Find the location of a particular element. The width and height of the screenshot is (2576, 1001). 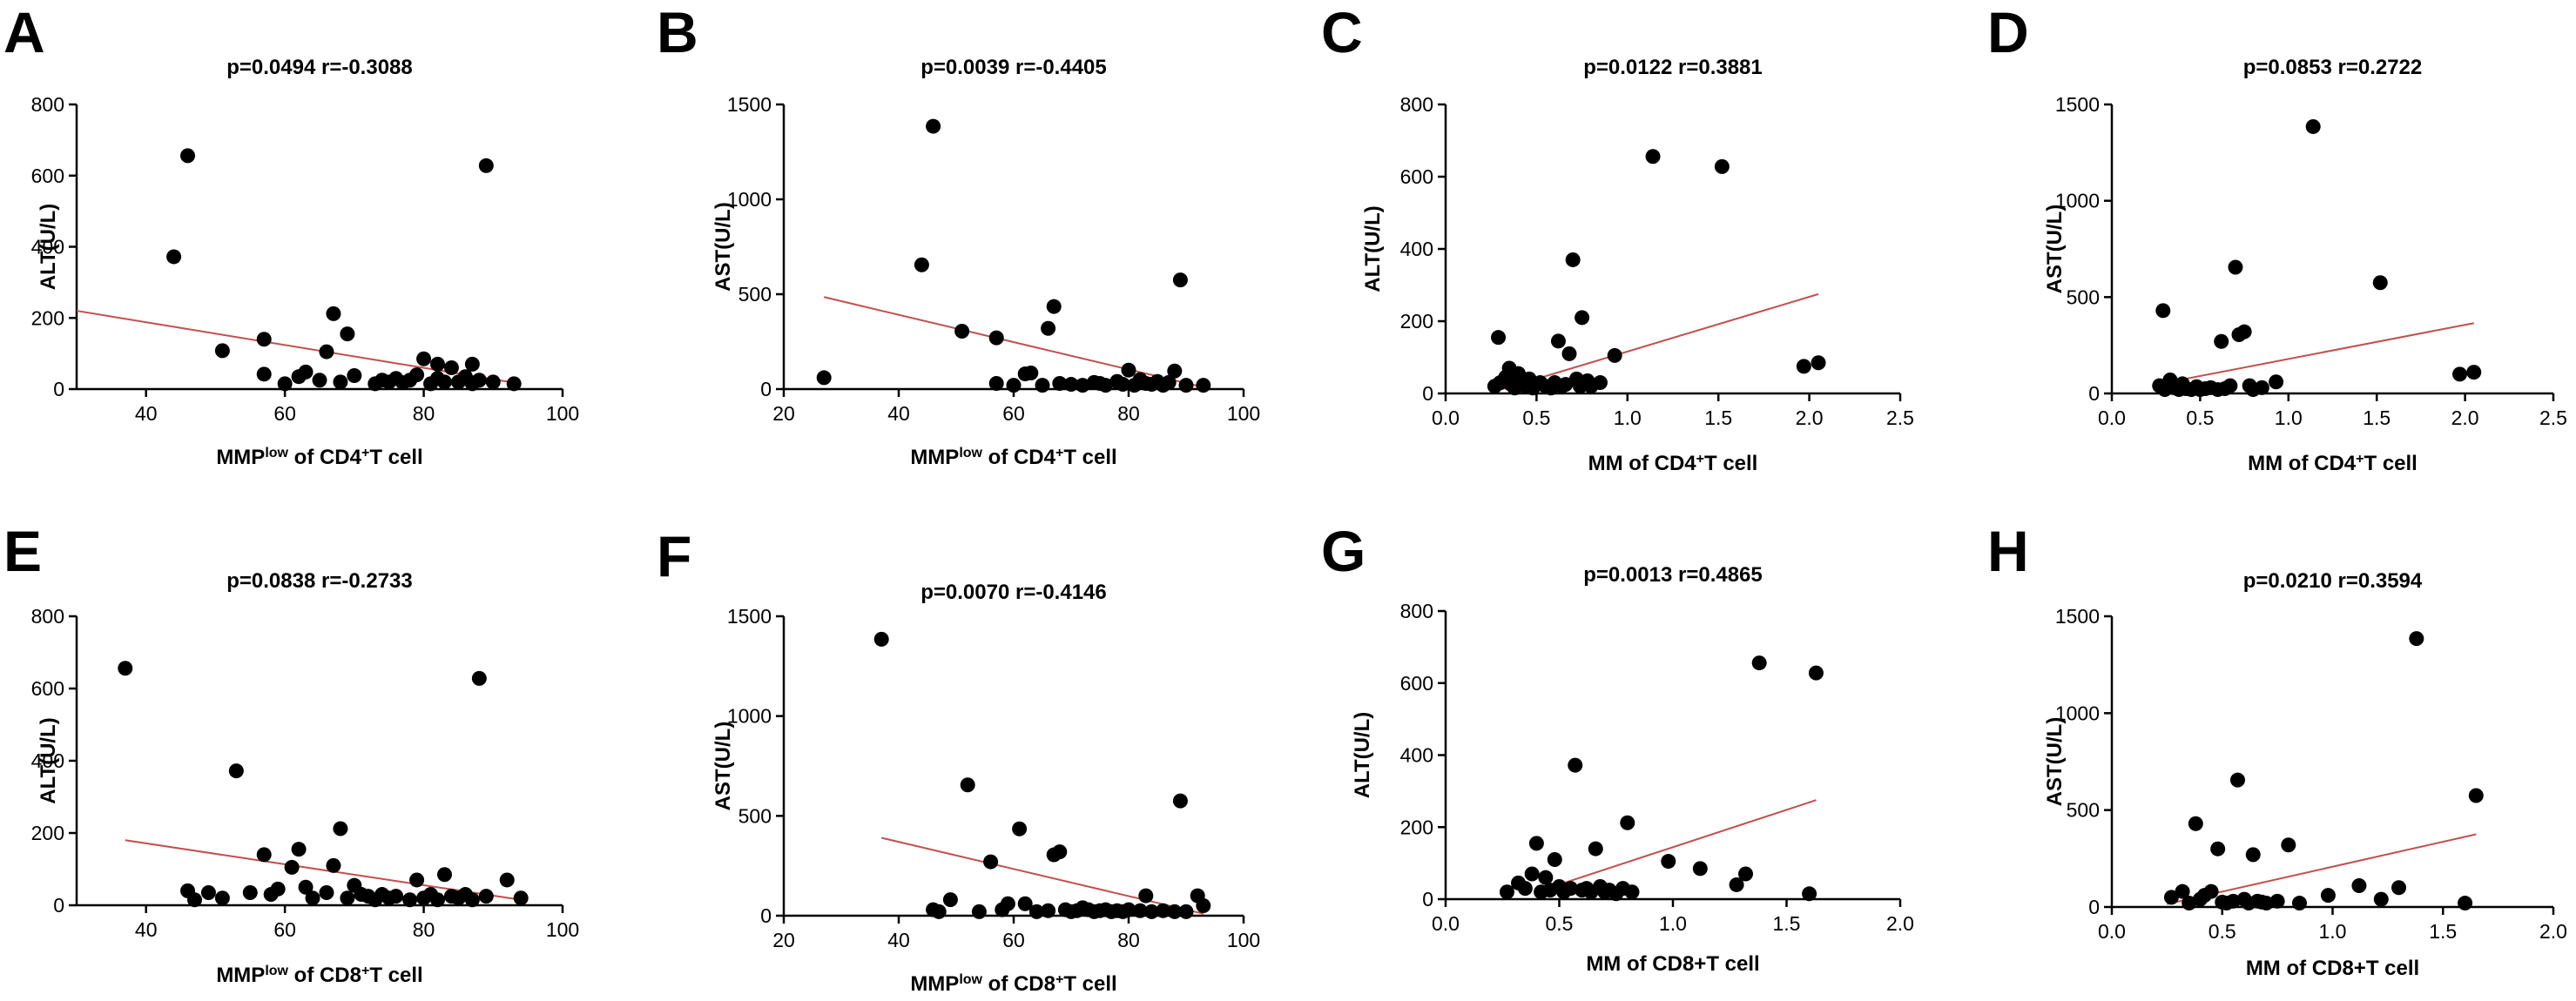

panel-letter: F is located at coordinates (674, 556).